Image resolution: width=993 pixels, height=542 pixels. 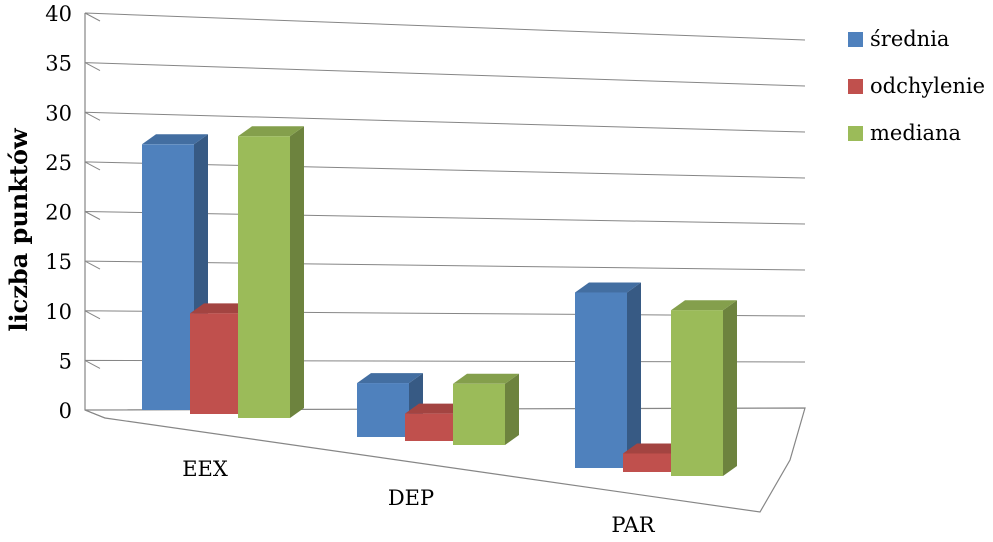 I want to click on y-tick-label: 20, so click(x=58, y=213).